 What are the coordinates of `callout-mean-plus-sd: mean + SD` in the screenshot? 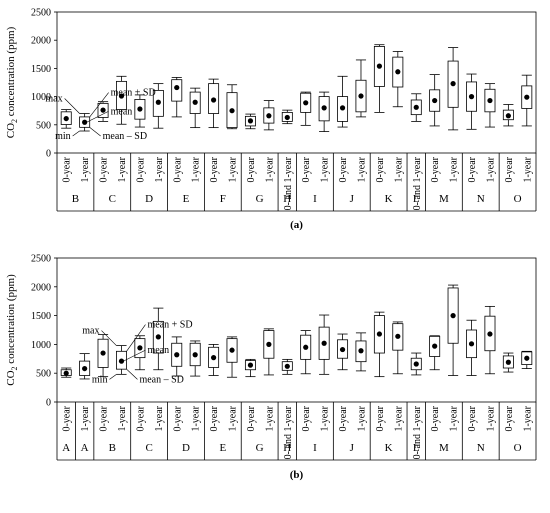 It's located at (133, 93).